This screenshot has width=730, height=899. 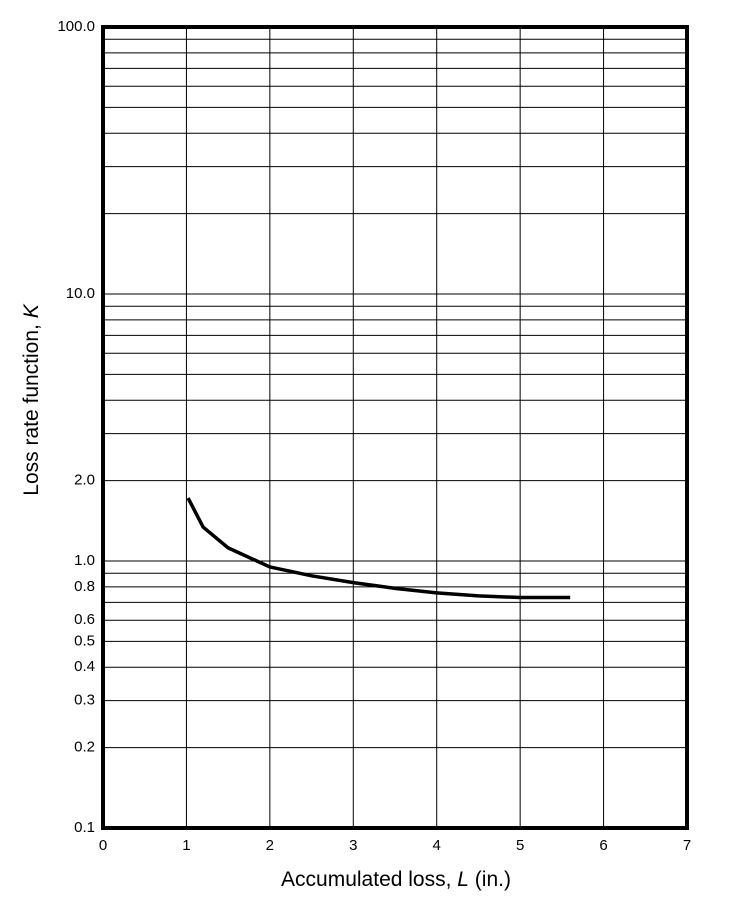 I want to click on x-tick-label: 4, so click(x=437, y=845).